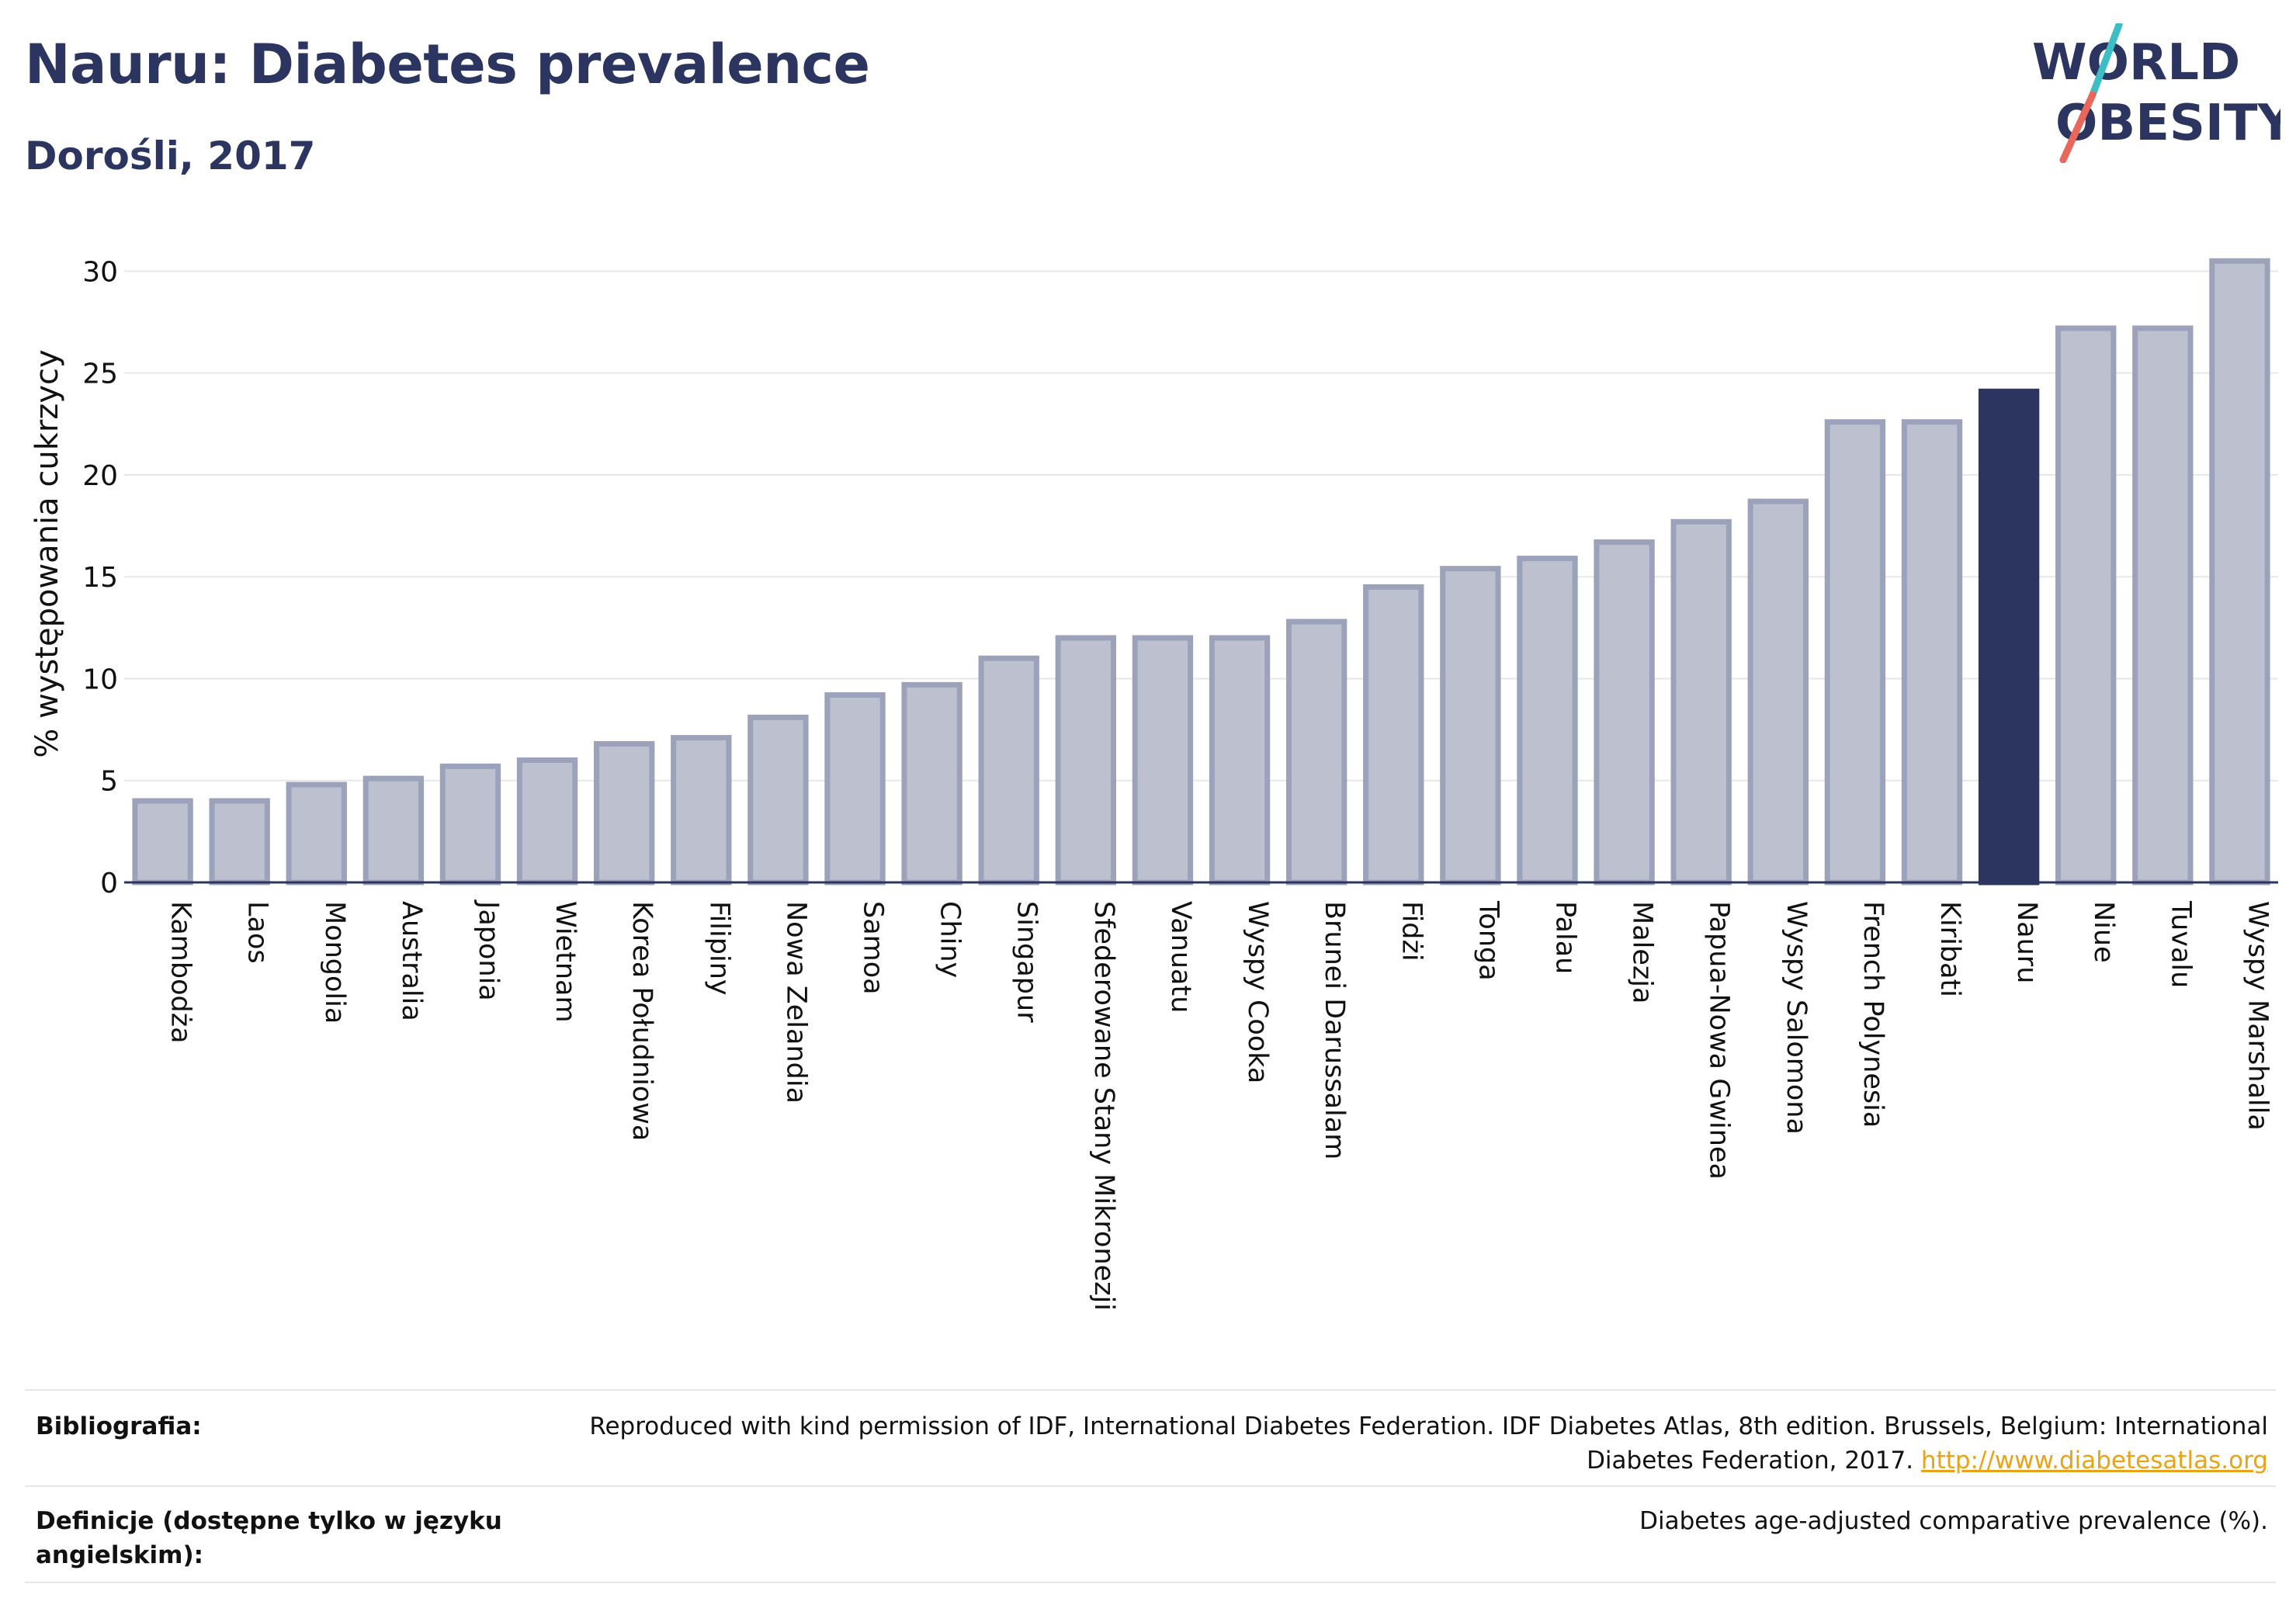  Describe the element at coordinates (1949, 949) in the screenshot. I see `x-tick-label: Kiribati` at that location.